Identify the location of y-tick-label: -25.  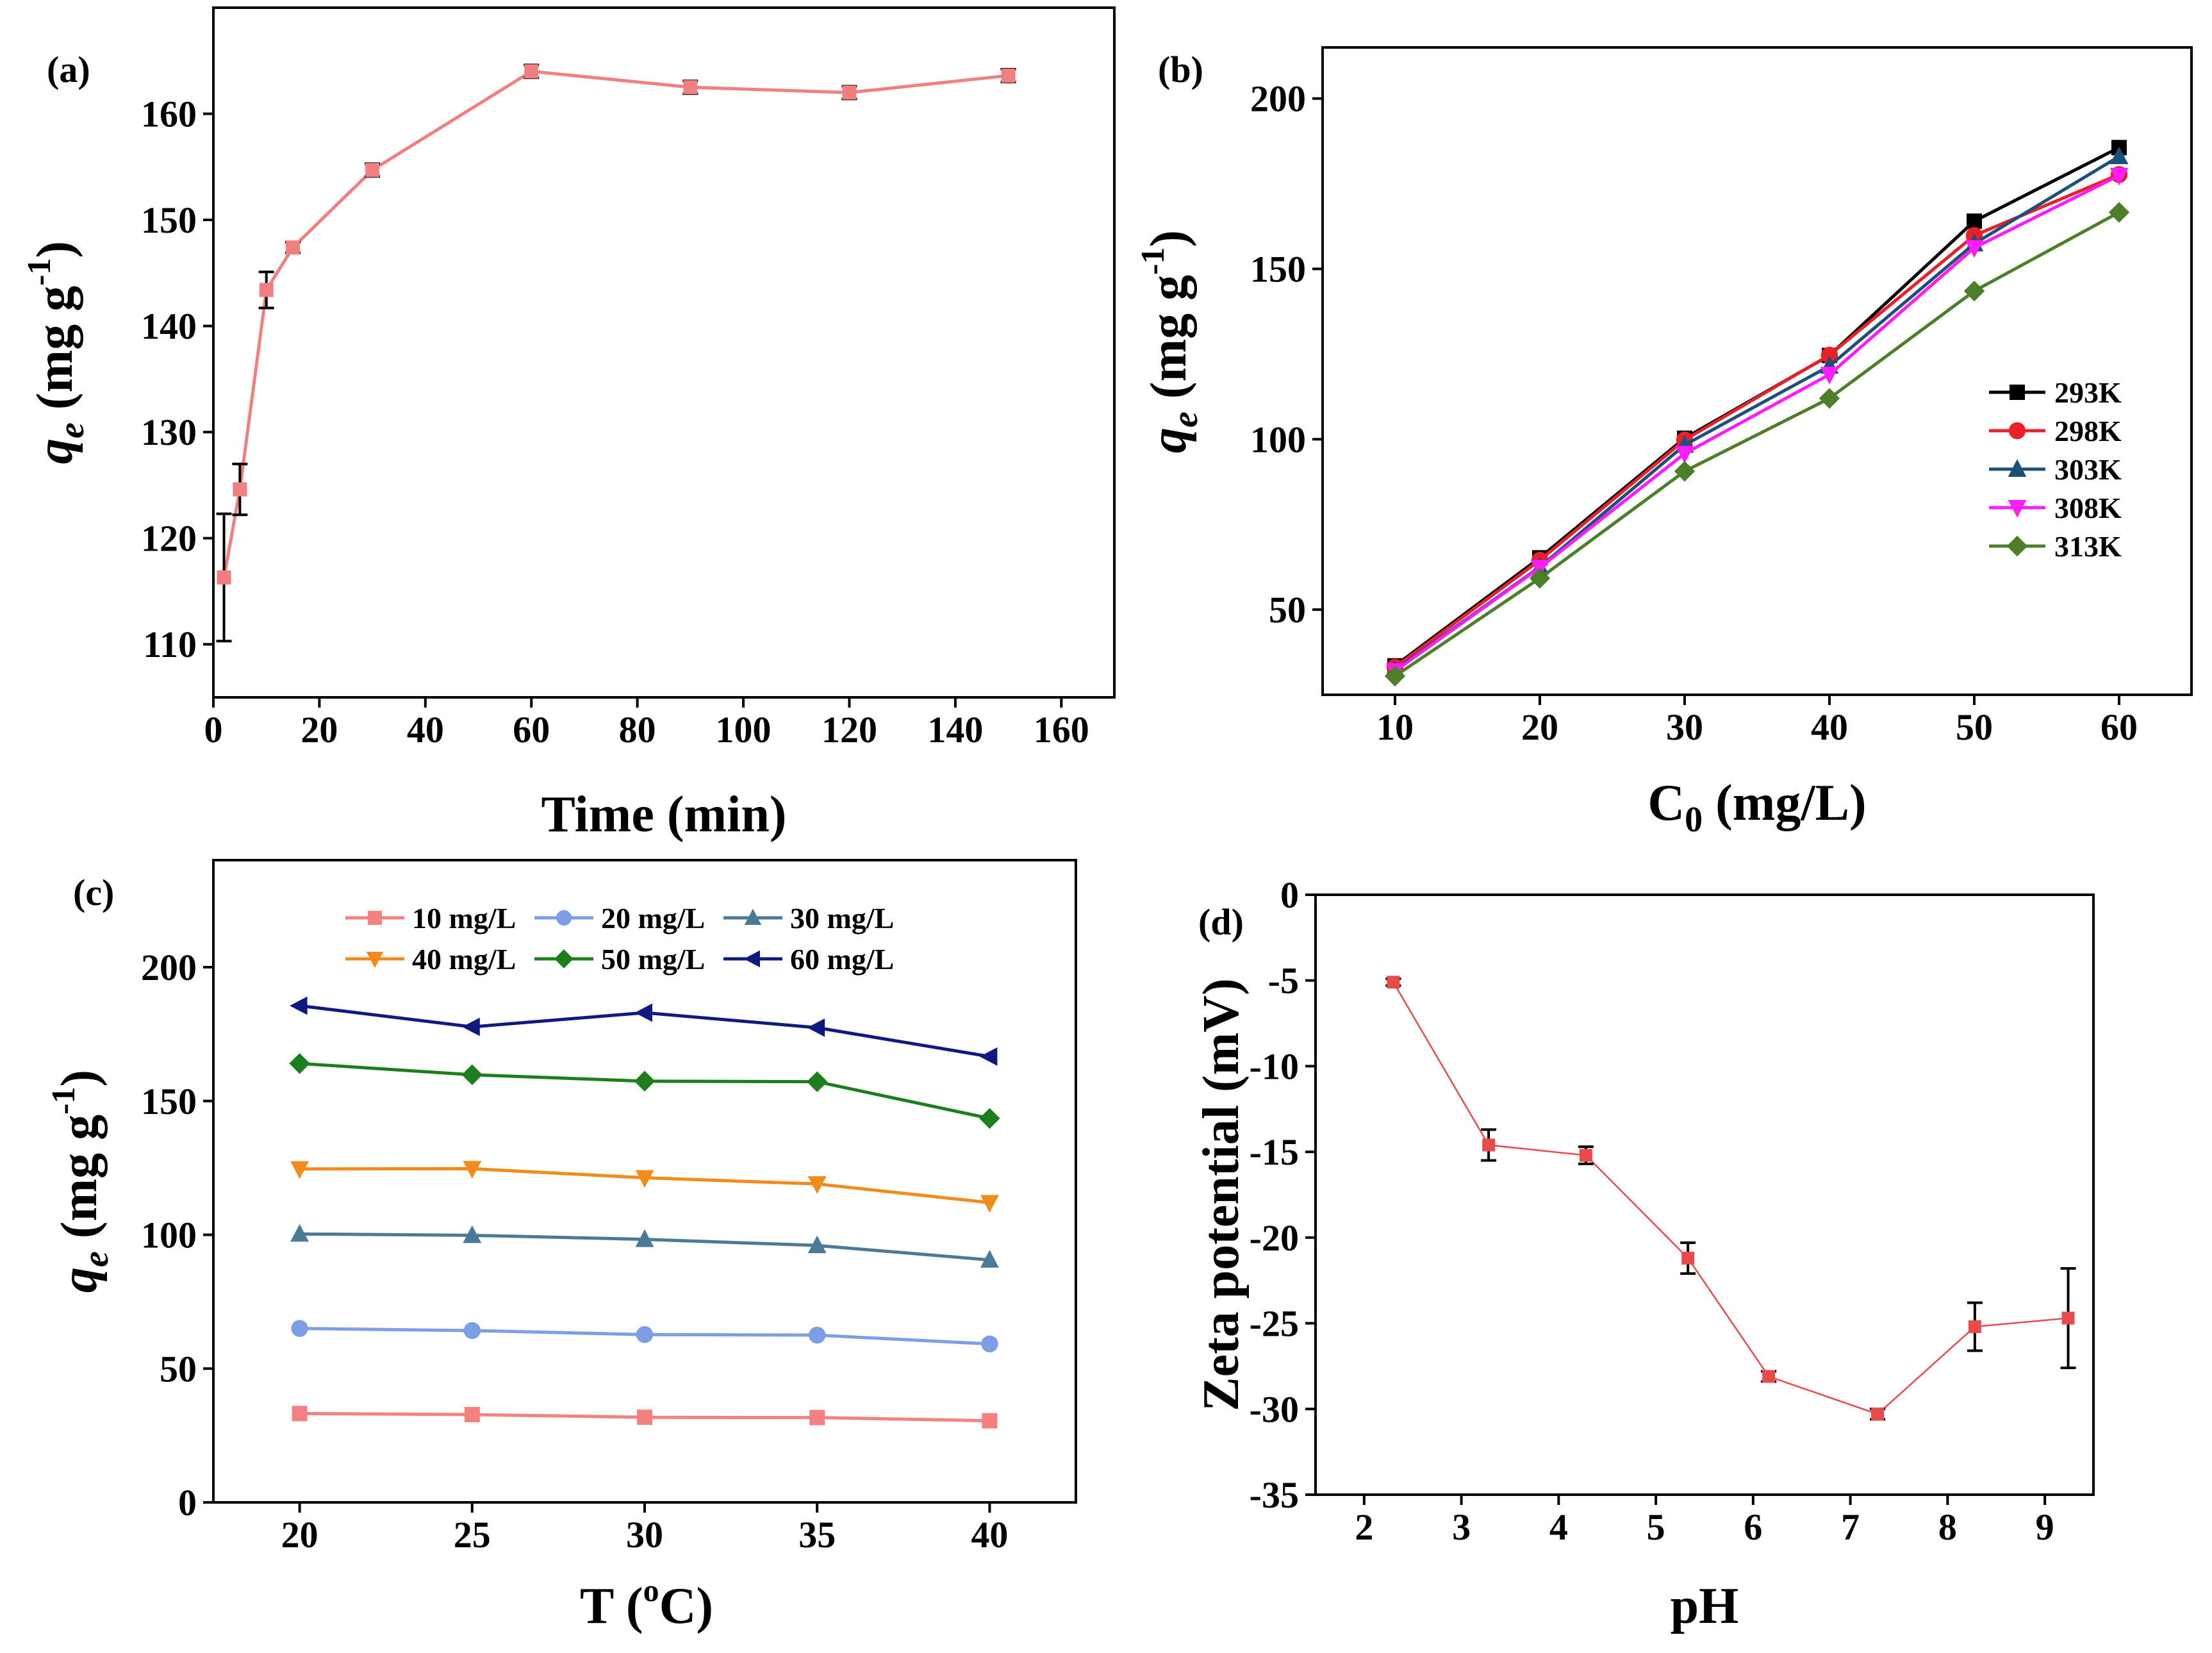
(1274, 1324).